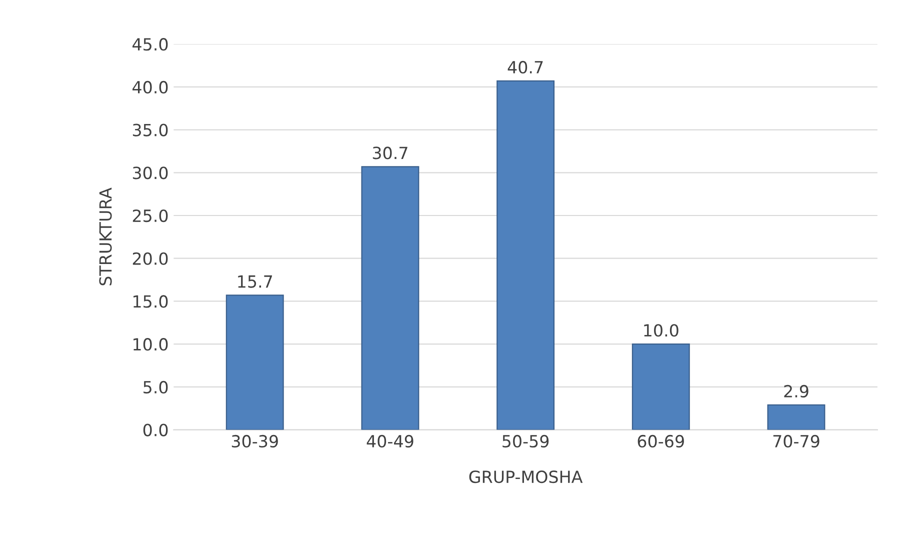 This screenshot has height=551, width=914. What do you see at coordinates (151, 344) in the screenshot?
I see `y-tick-label: 10.0` at bounding box center [151, 344].